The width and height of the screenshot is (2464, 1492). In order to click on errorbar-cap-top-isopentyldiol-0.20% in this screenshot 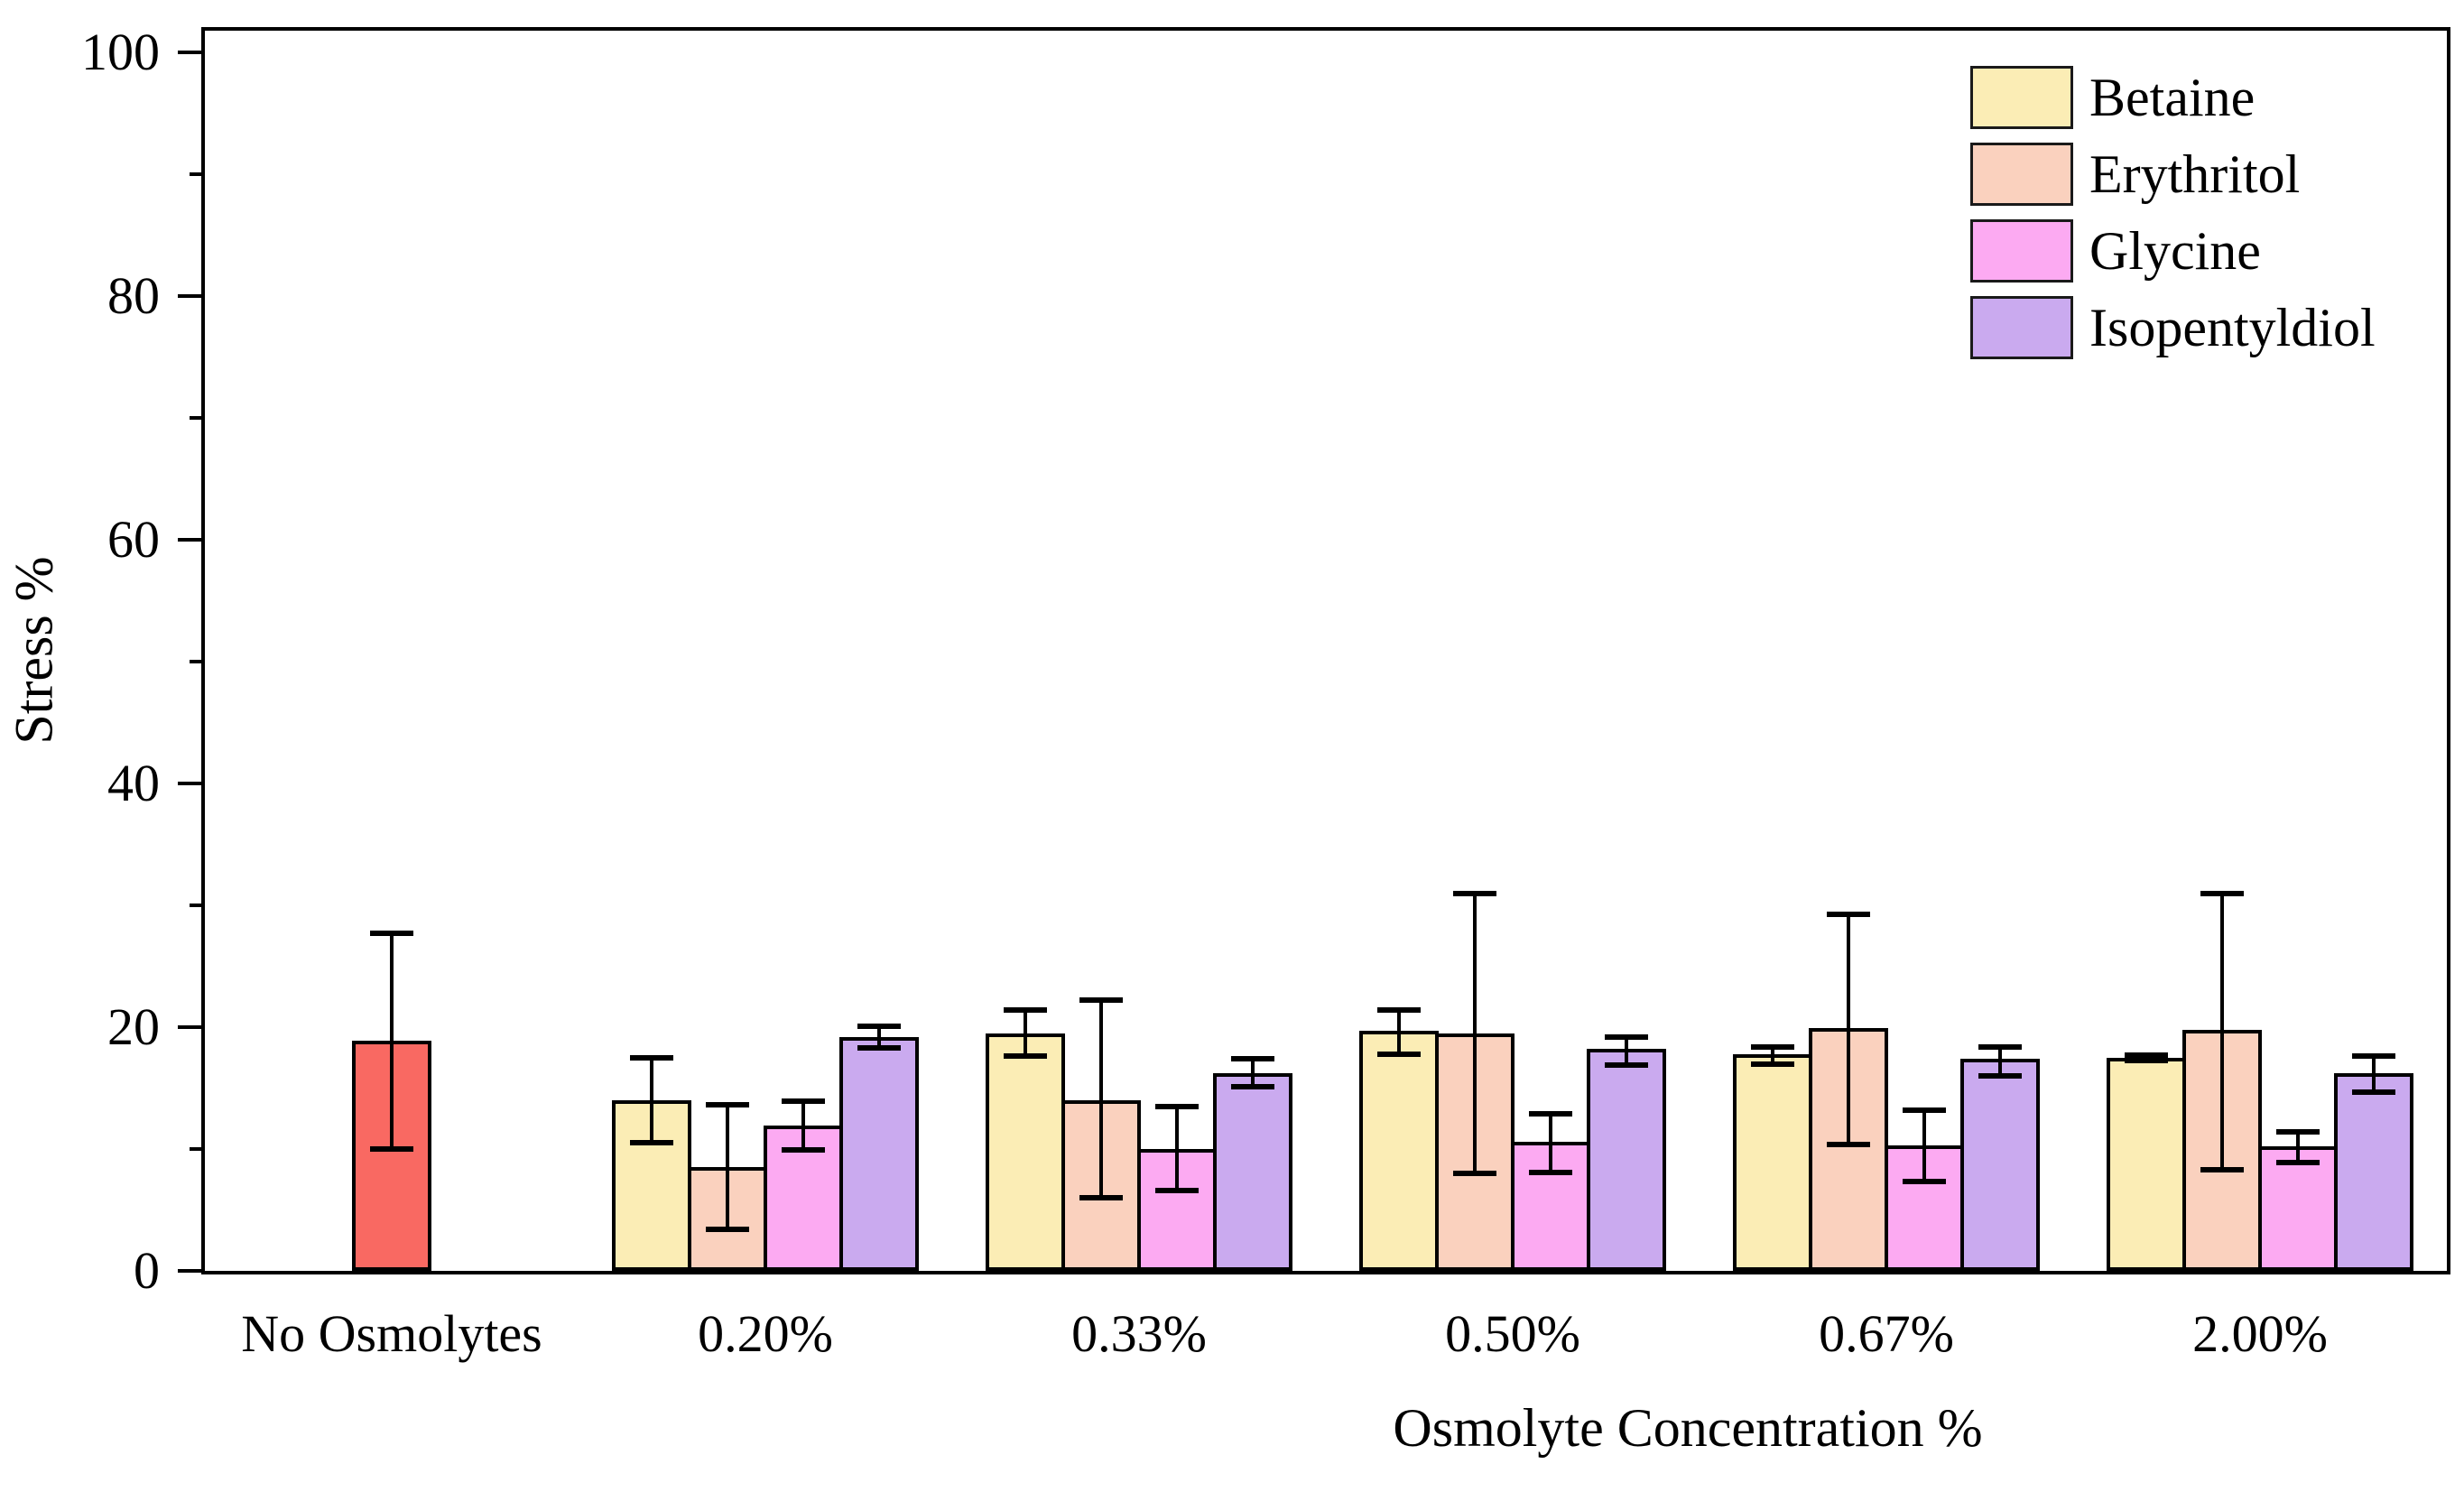, I will do `click(879, 1026)`.